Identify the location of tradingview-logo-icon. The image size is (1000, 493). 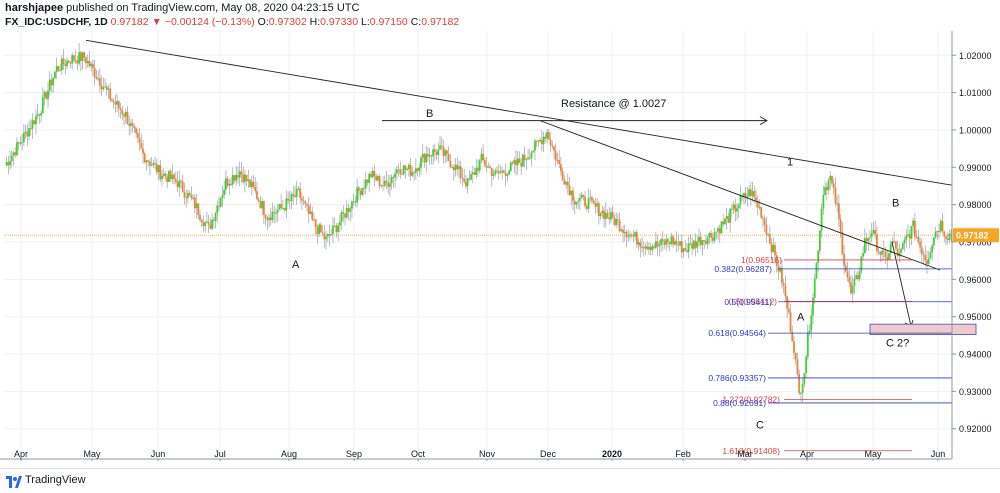
(14, 482).